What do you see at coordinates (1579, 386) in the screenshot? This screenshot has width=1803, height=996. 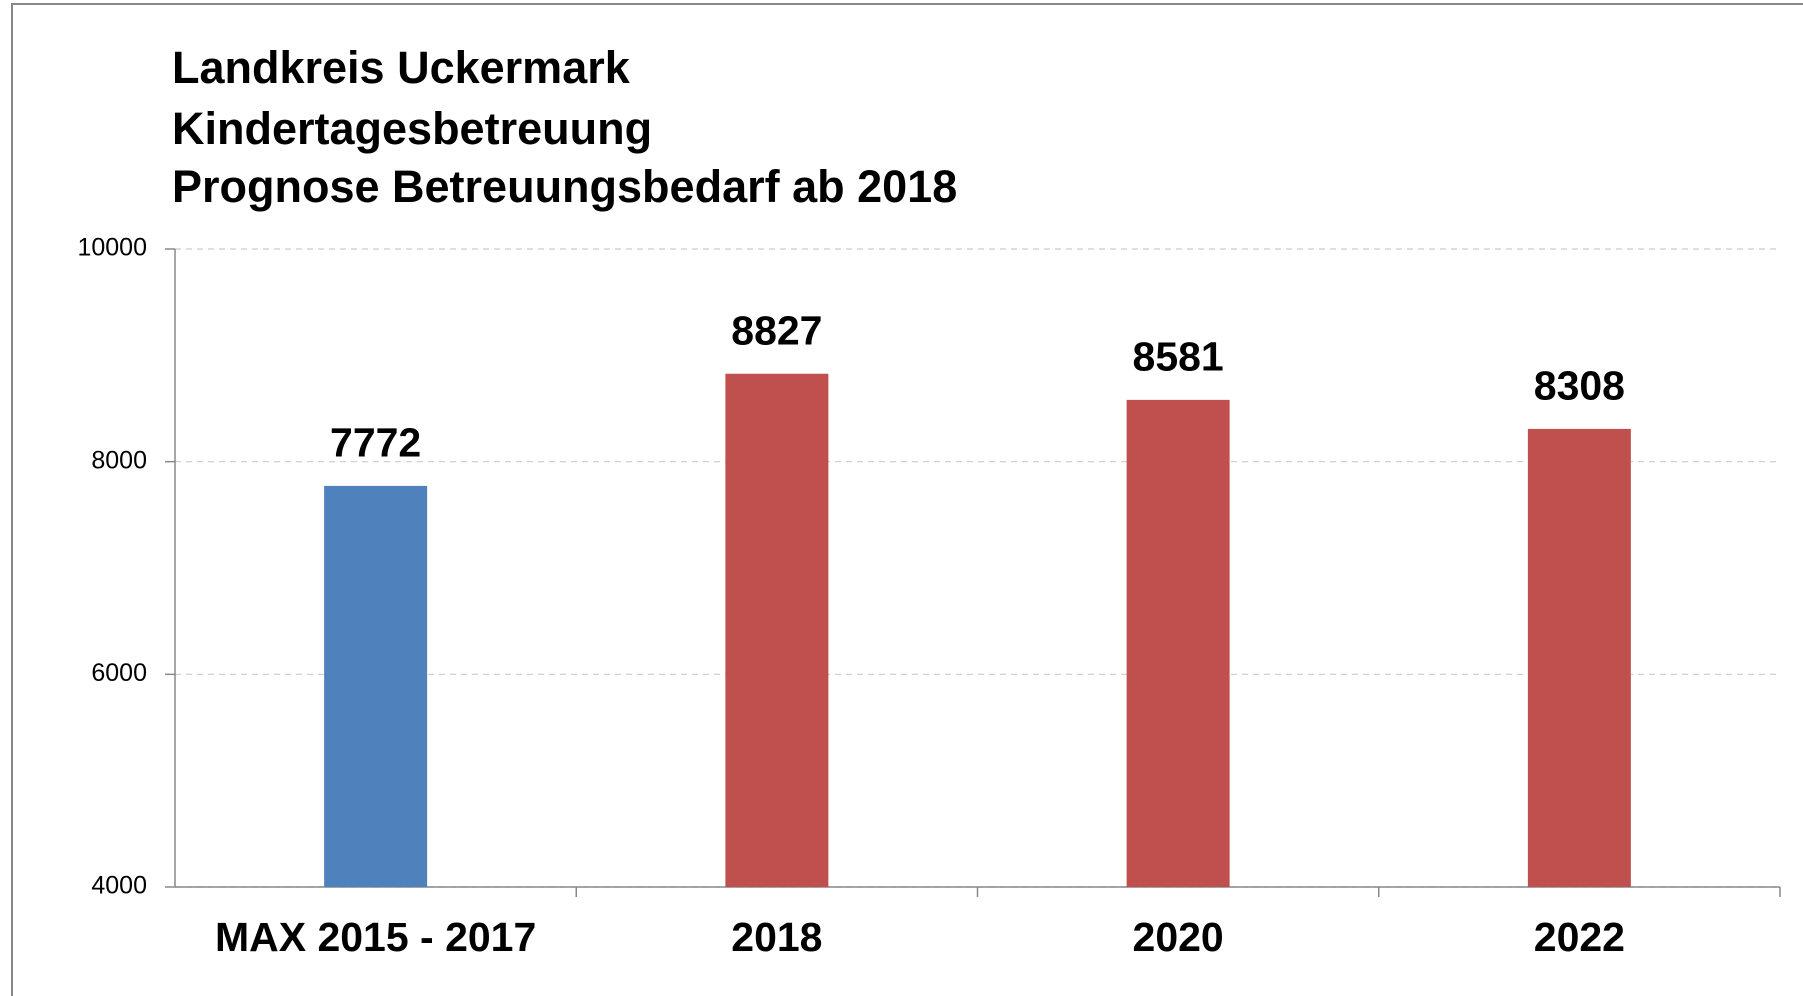 I see `data-label: 8308` at bounding box center [1579, 386].